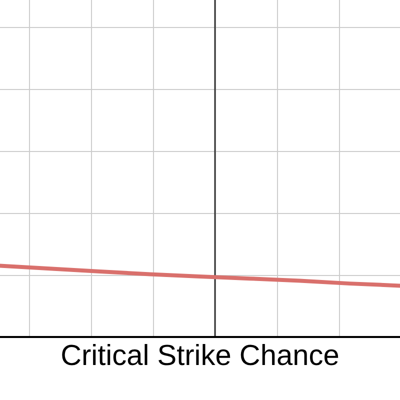  What do you see at coordinates (200, 356) in the screenshot?
I see `x-axis-title: Critical Strike Chance` at bounding box center [200, 356].